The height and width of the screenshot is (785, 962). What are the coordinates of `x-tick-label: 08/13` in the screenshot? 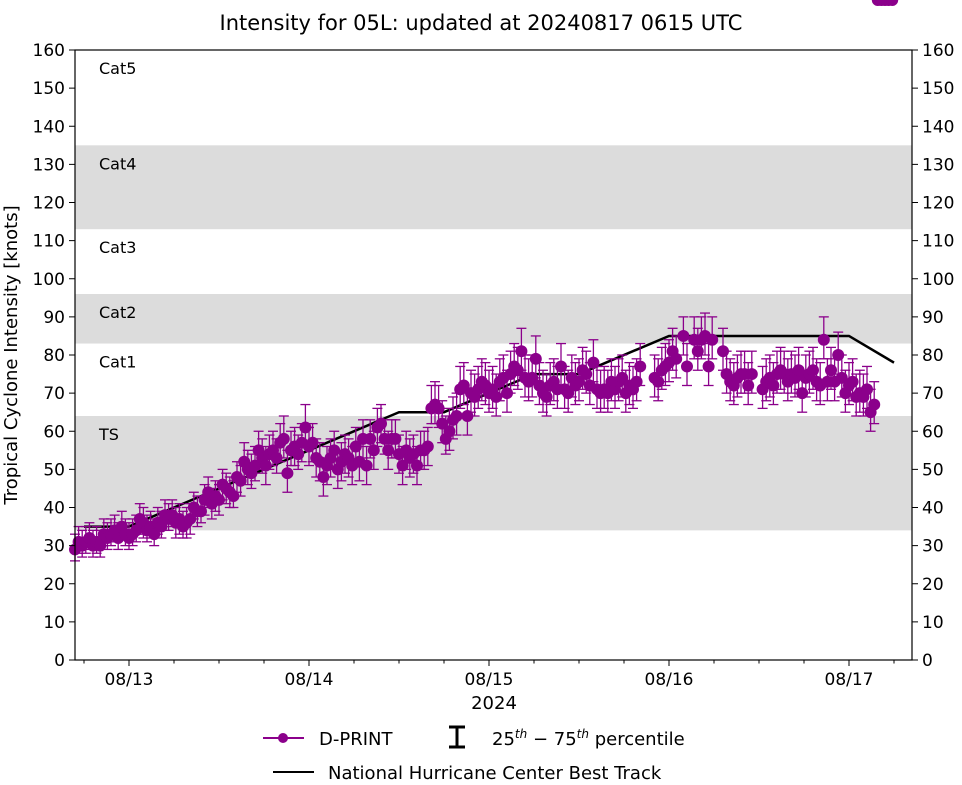 It's located at (129, 680).